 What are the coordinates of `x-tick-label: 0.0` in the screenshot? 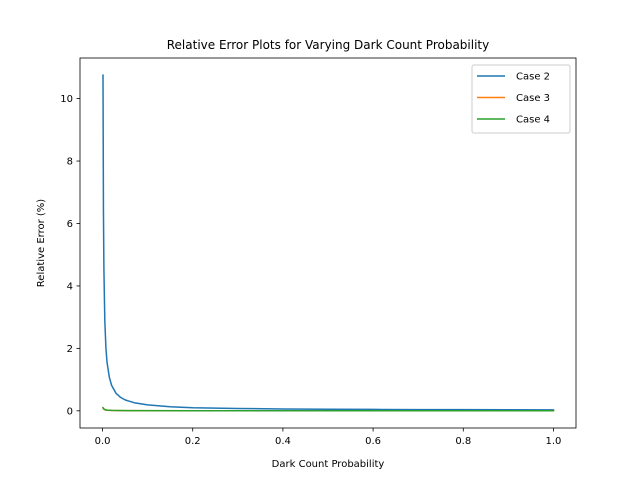 It's located at (103, 441).